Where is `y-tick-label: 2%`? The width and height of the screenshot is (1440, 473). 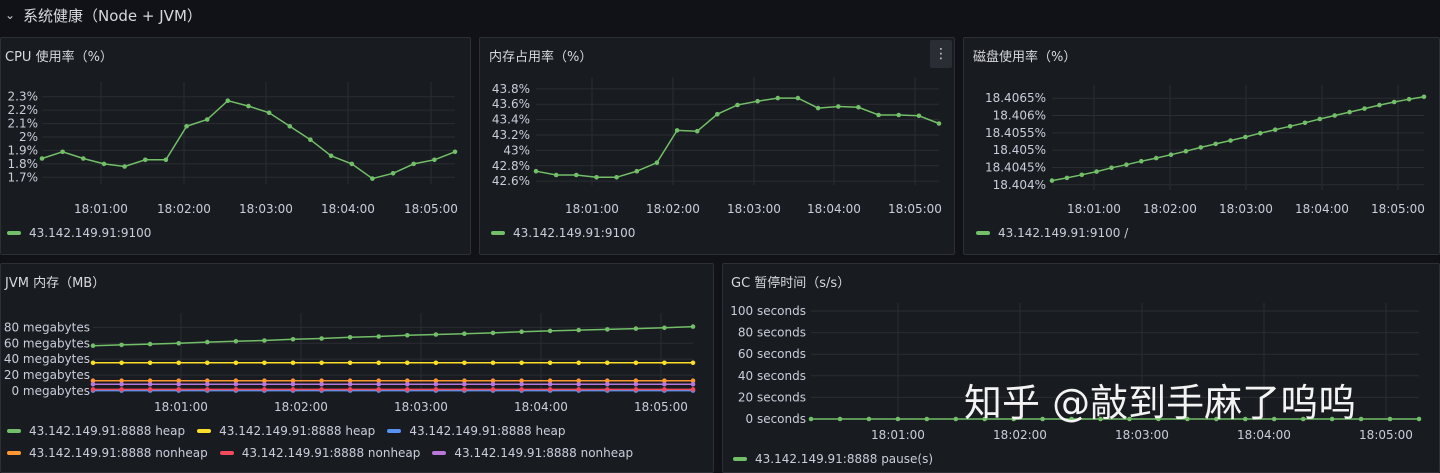 y-tick-label: 2% is located at coordinates (28, 137).